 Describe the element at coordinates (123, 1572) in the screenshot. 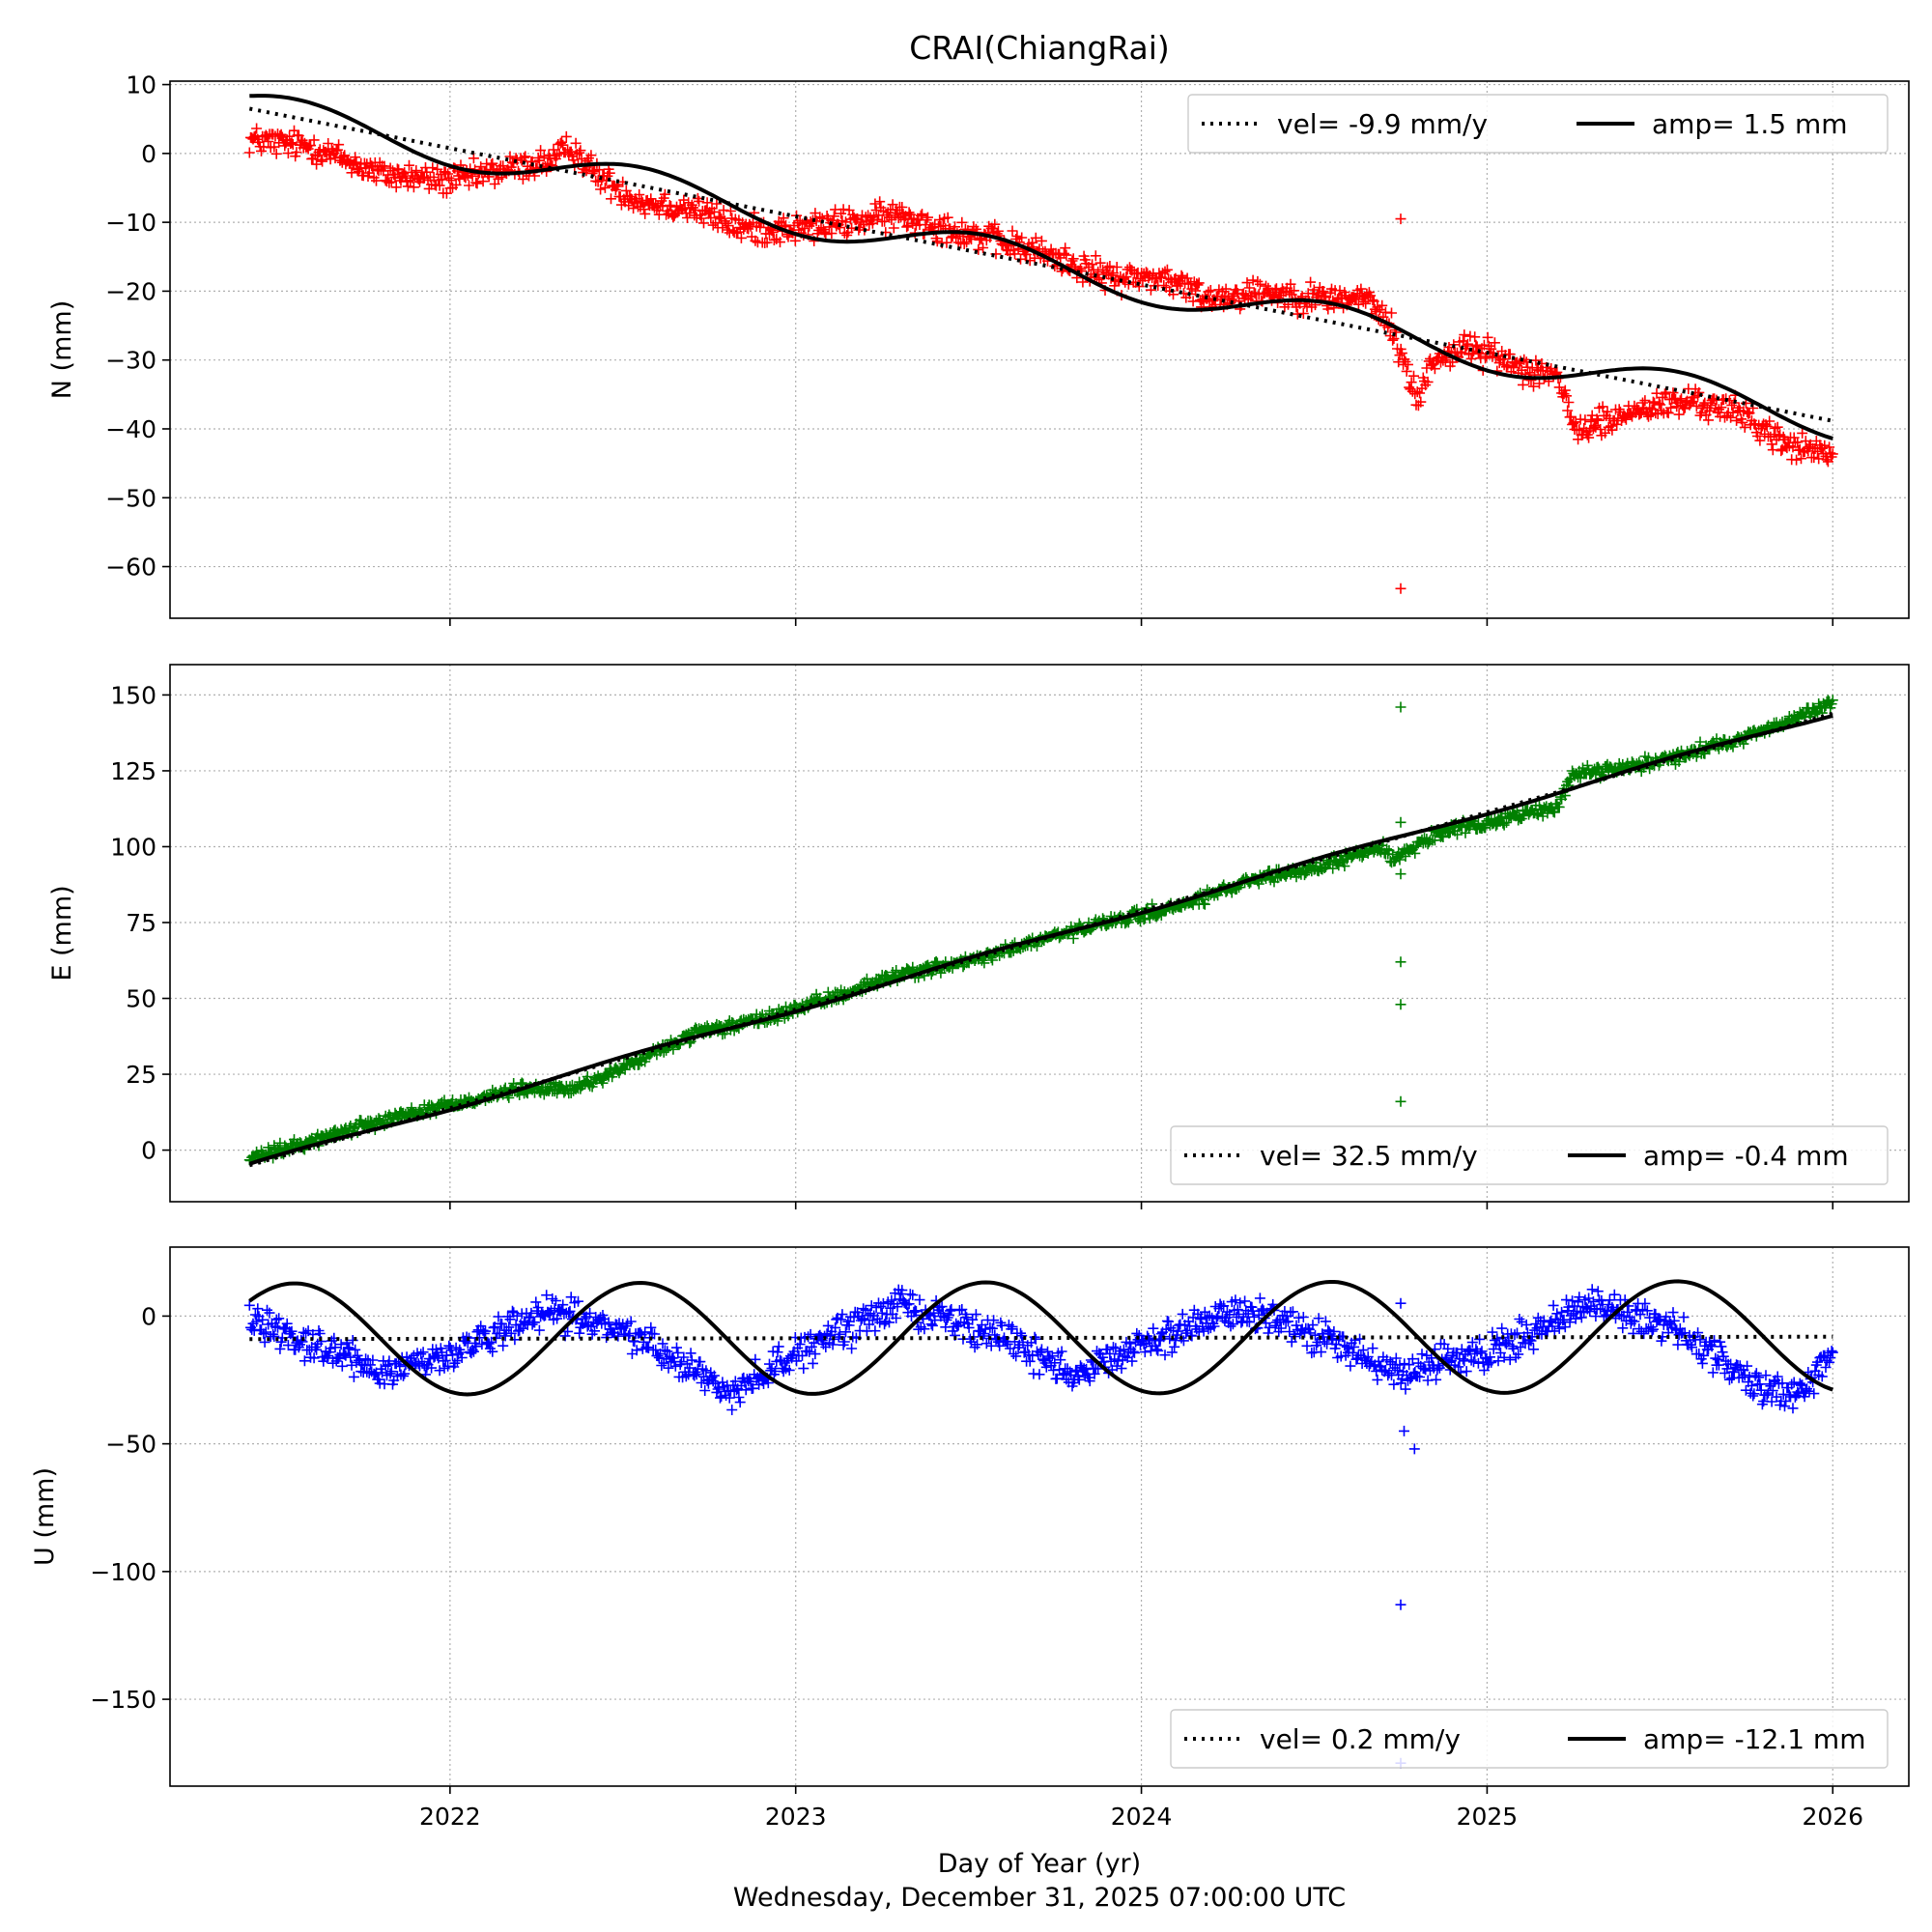

I see `y-tick-label: −100` at that location.